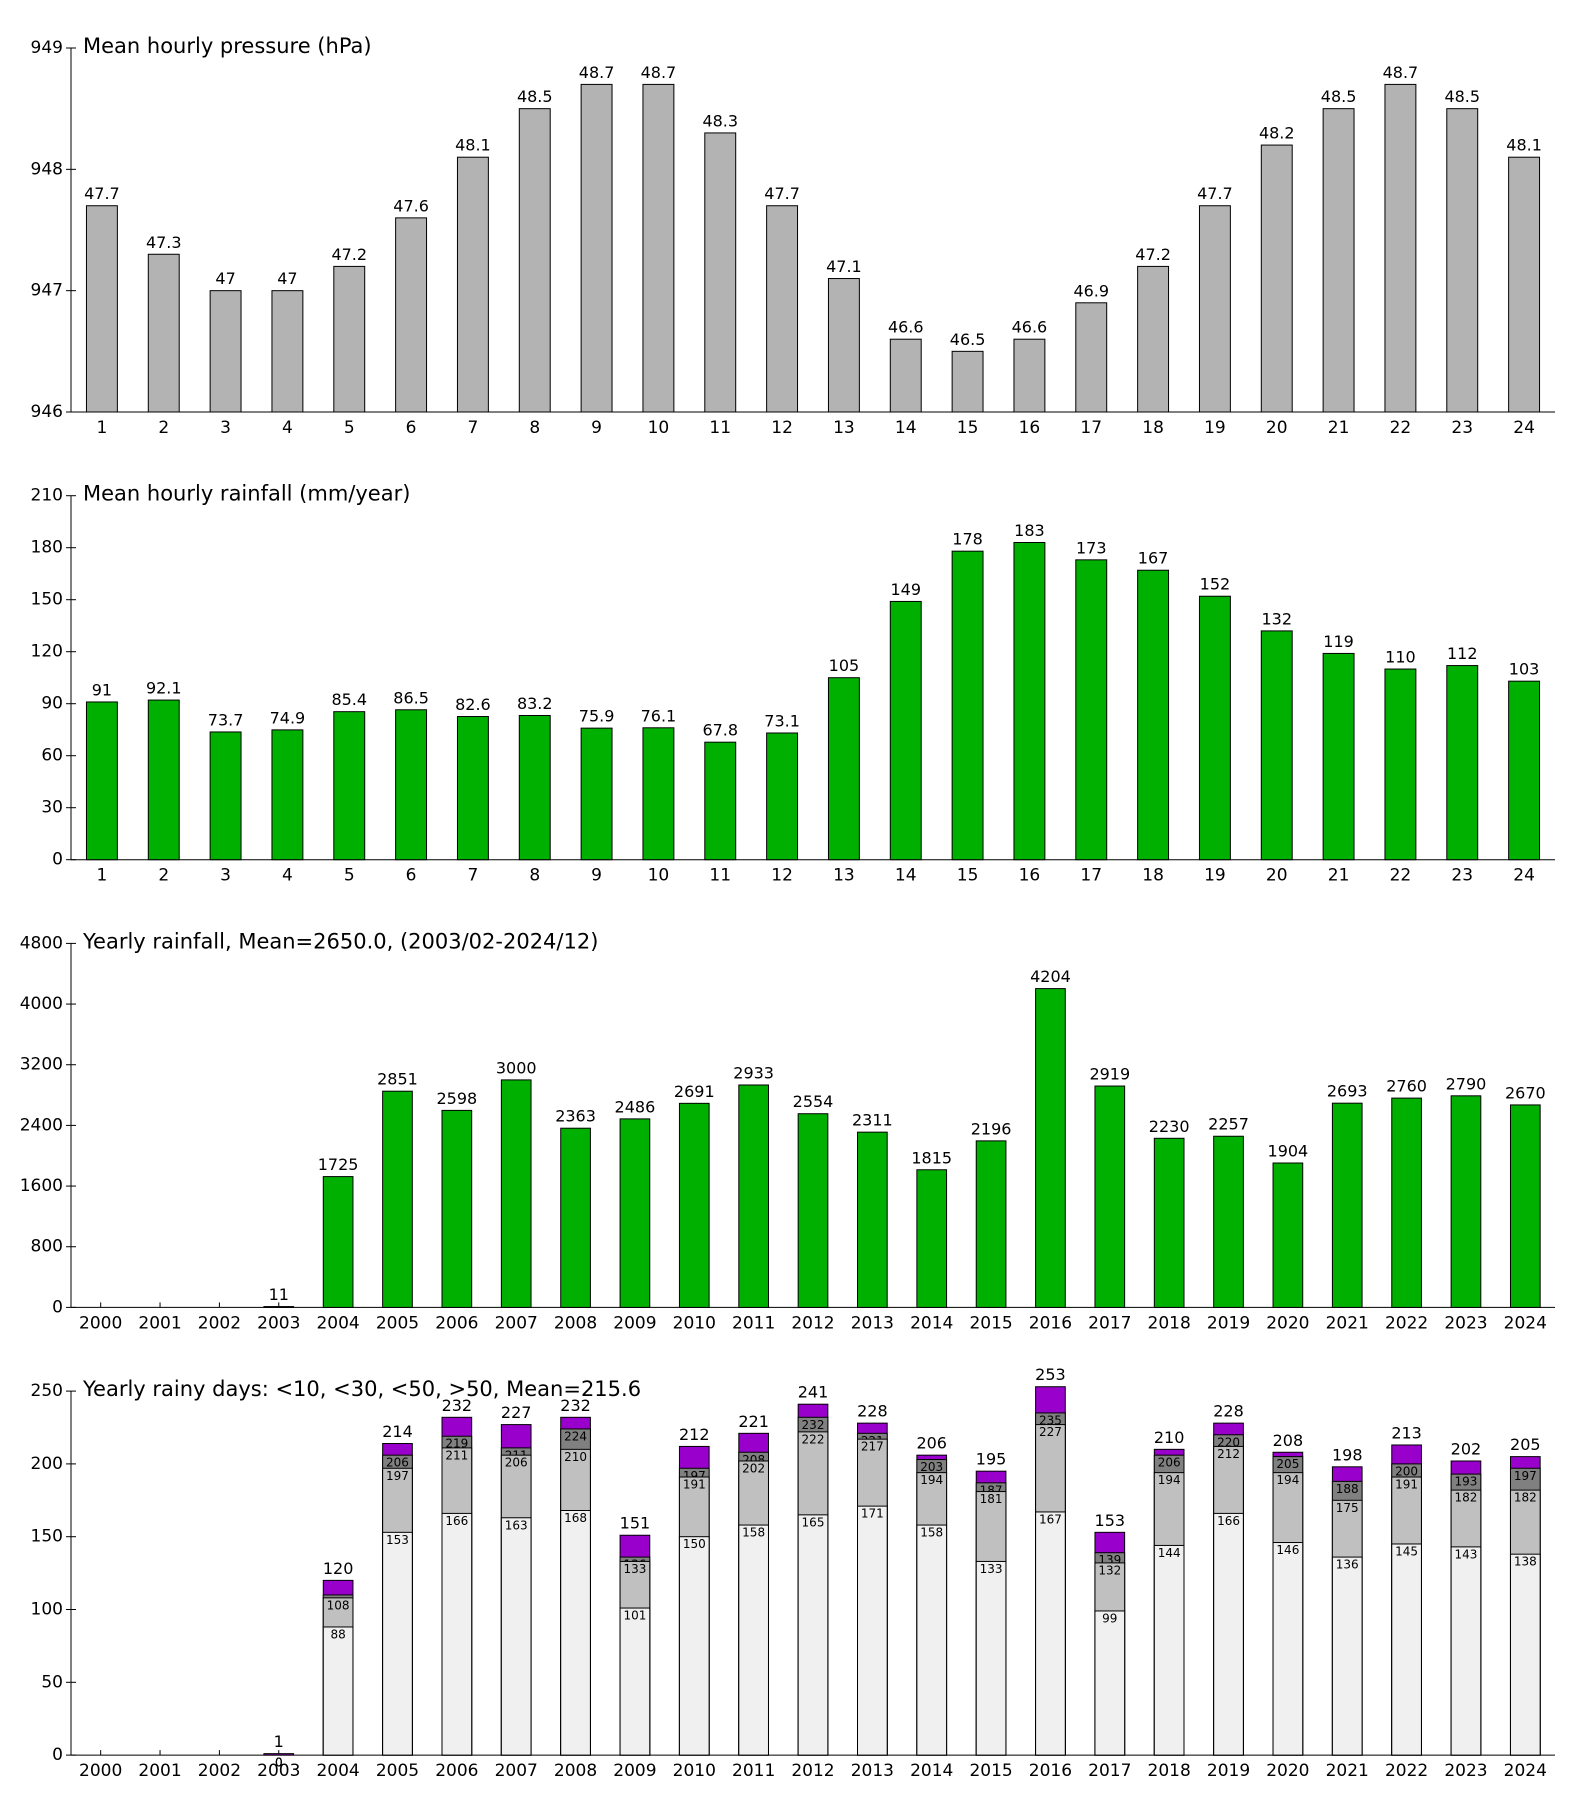 This screenshot has height=1800, width=1580. What do you see at coordinates (456, 1455) in the screenshot?
I see `inner-value-label: 211` at bounding box center [456, 1455].